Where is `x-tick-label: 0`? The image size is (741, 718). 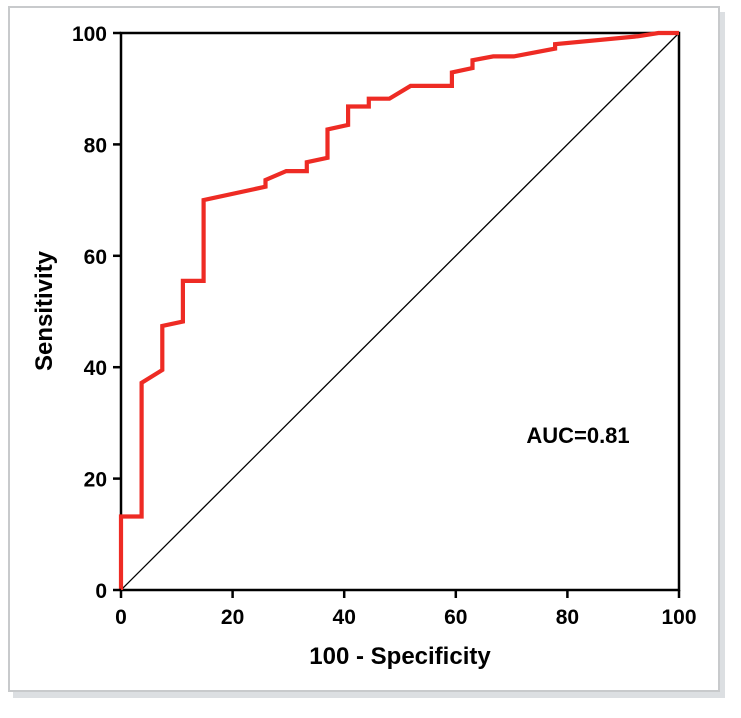 x-tick-label: 0 is located at coordinates (121, 617).